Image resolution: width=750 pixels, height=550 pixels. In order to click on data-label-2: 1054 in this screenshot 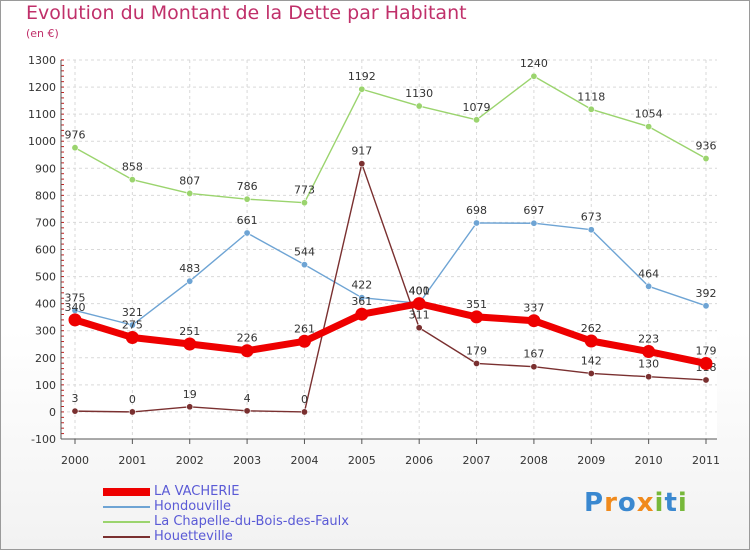, I will do `click(649, 114)`.